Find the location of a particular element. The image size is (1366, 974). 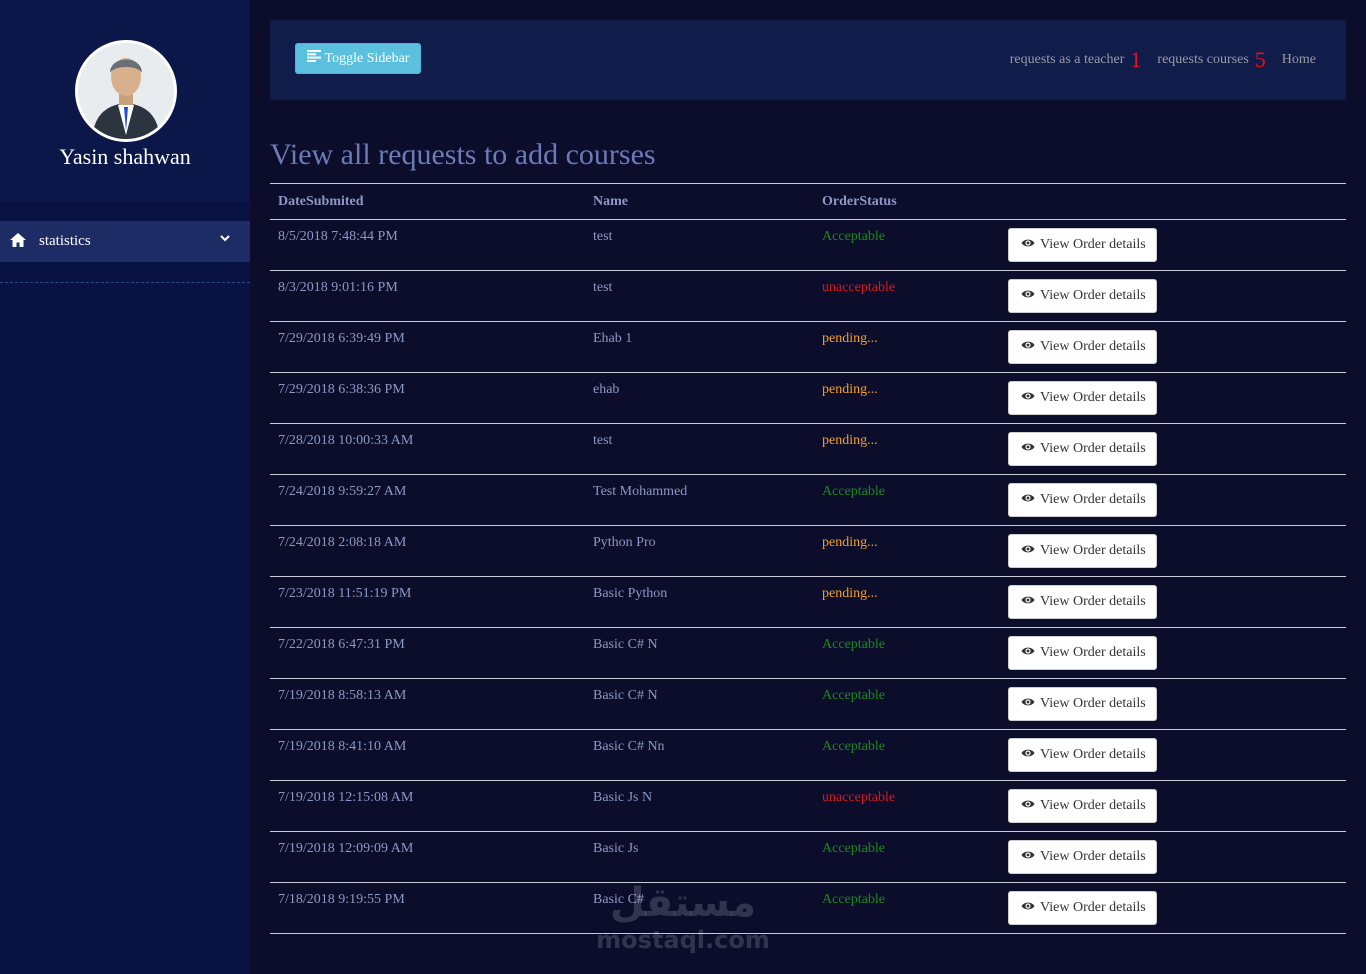

cell-date: 7/23/2018 11:51:19 PM is located at coordinates (427, 602).